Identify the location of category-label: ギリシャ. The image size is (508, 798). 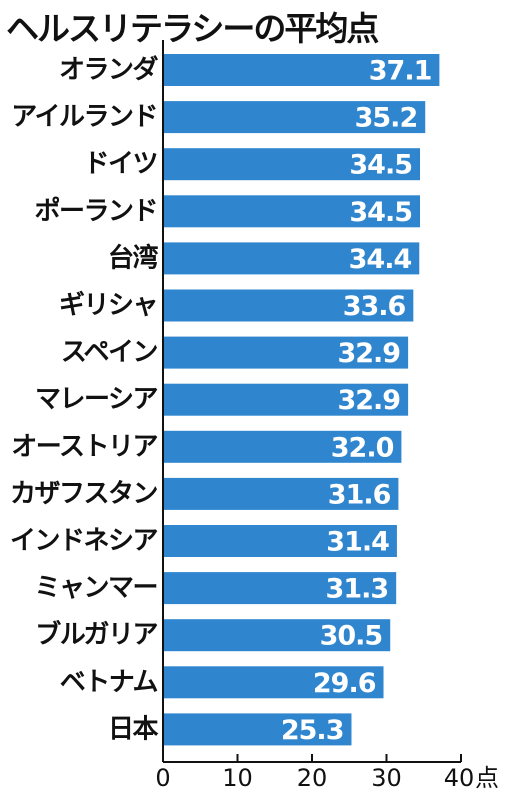
(108, 306).